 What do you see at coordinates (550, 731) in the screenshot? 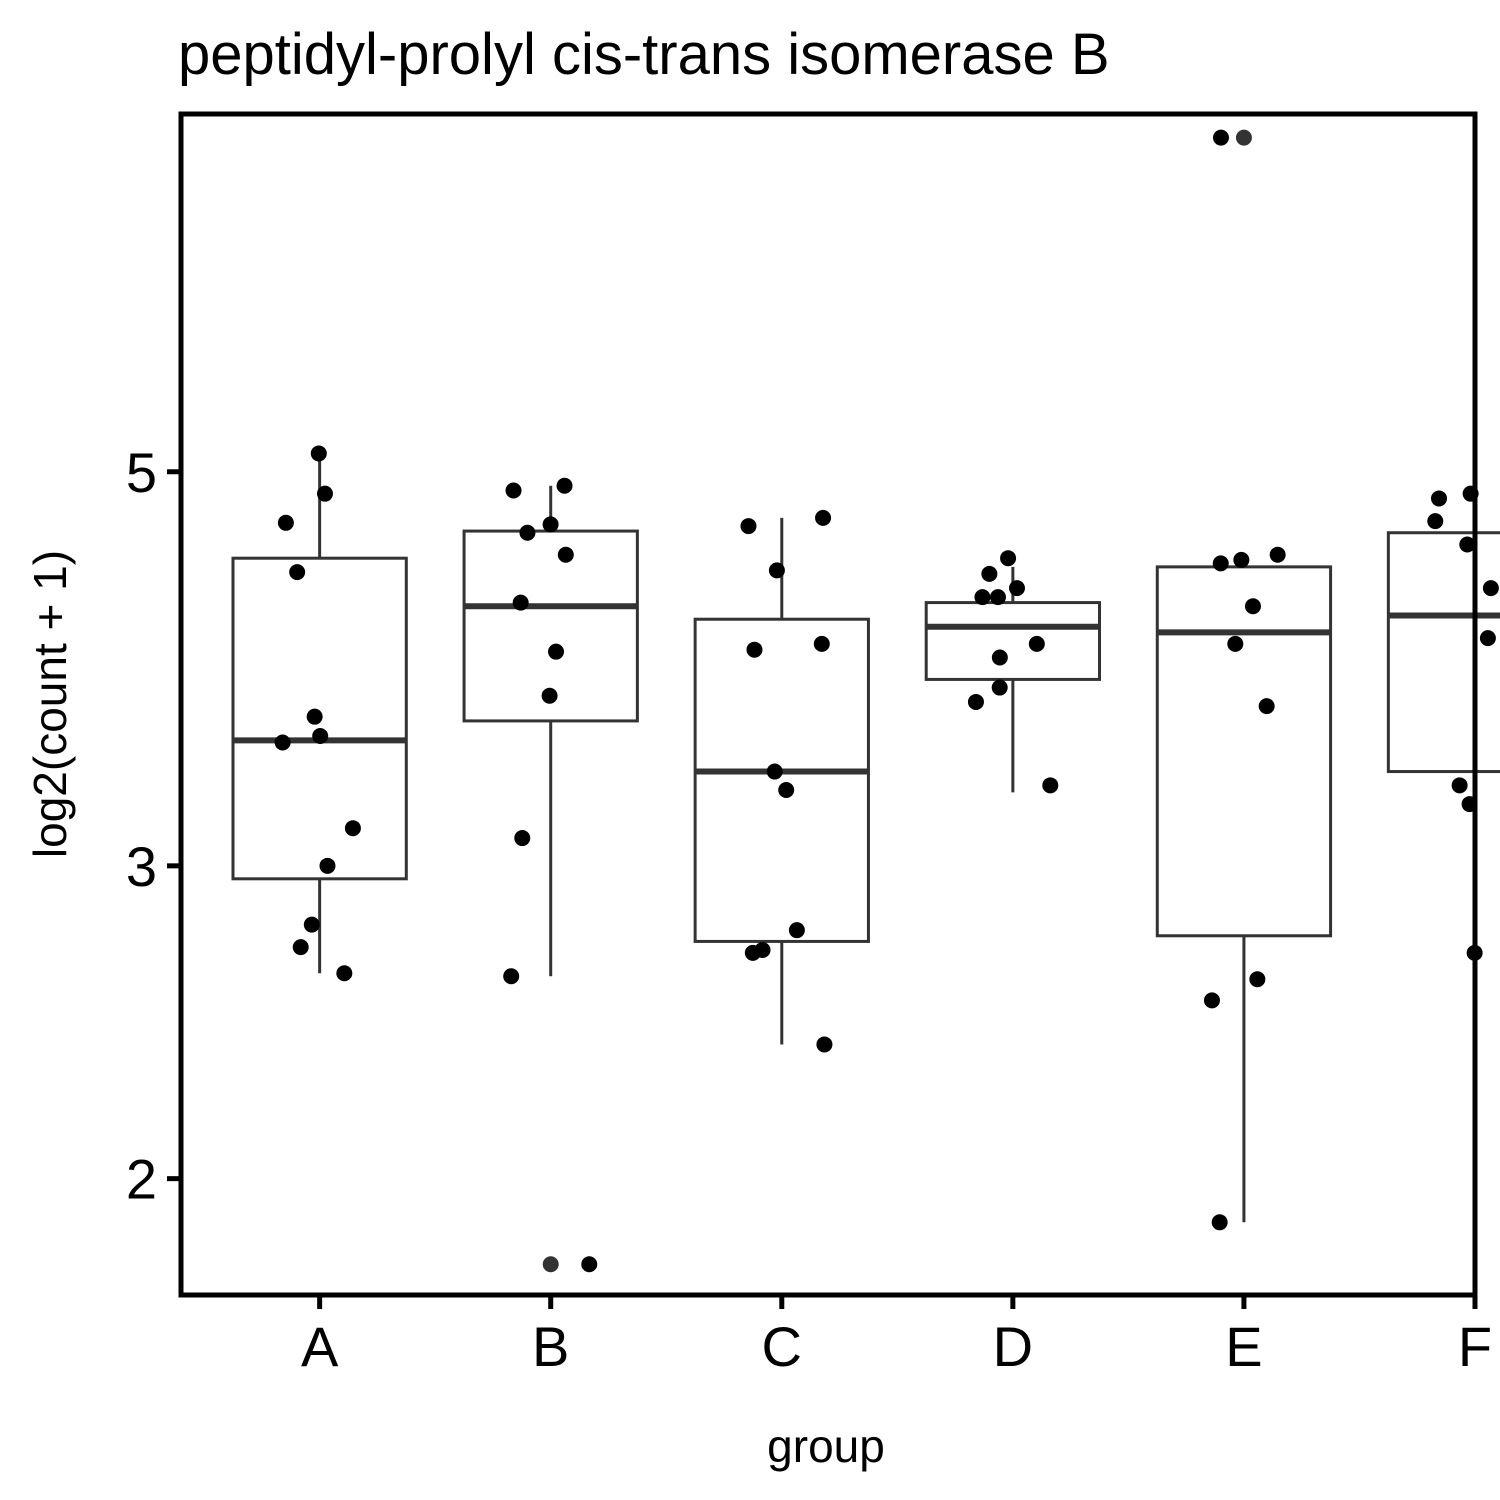
I see `boxplot-B` at bounding box center [550, 731].